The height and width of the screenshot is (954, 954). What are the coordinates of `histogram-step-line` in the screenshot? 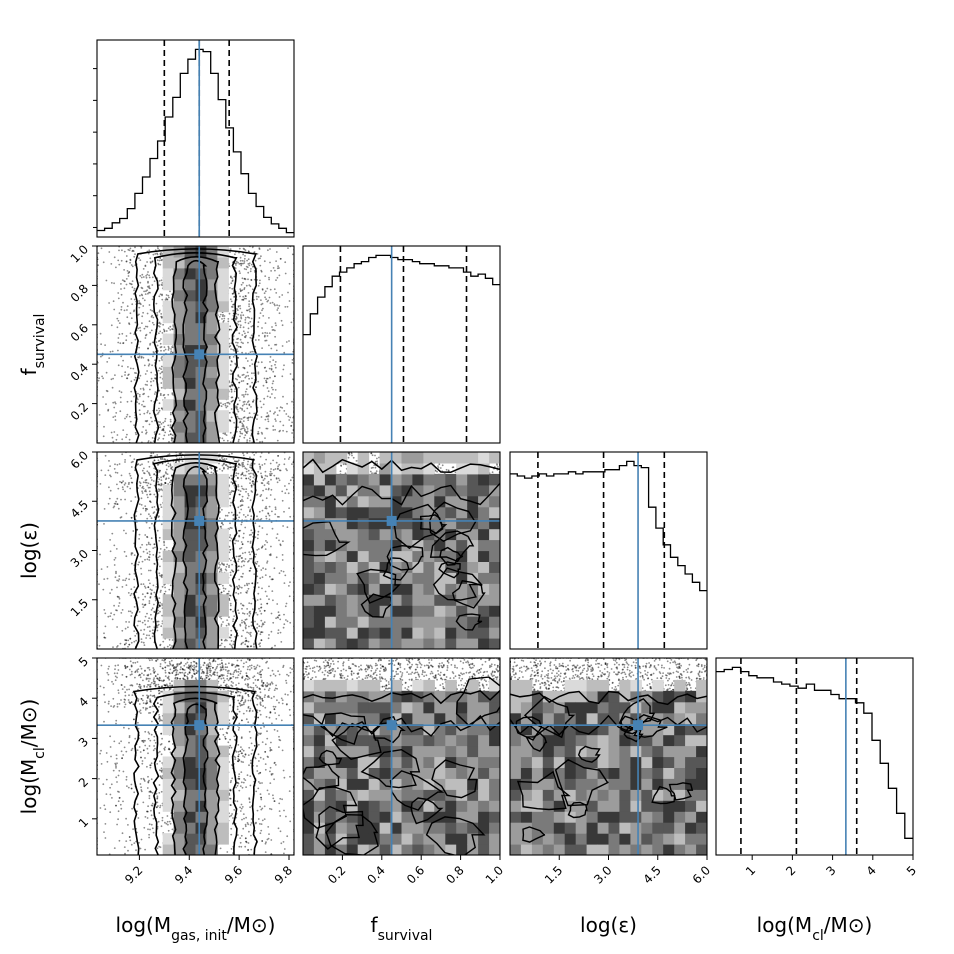 It's located at (195, 141).